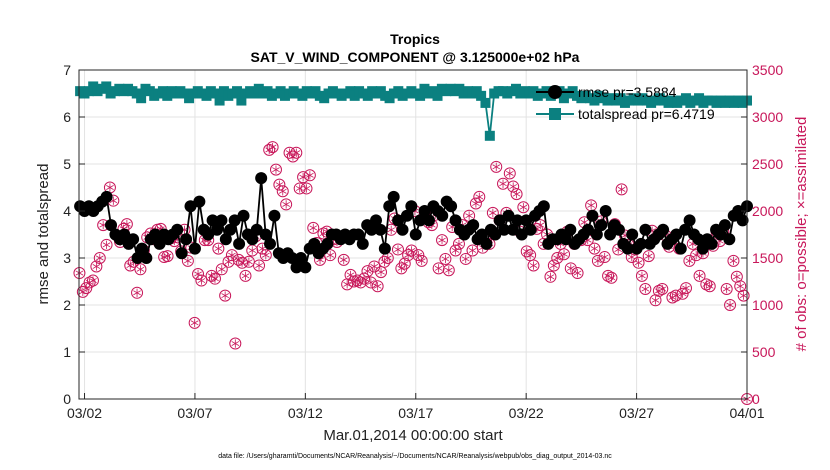 This screenshot has width=830, height=470. Describe the element at coordinates (767, 305) in the screenshot. I see `y2-tick-label: 1000` at that location.